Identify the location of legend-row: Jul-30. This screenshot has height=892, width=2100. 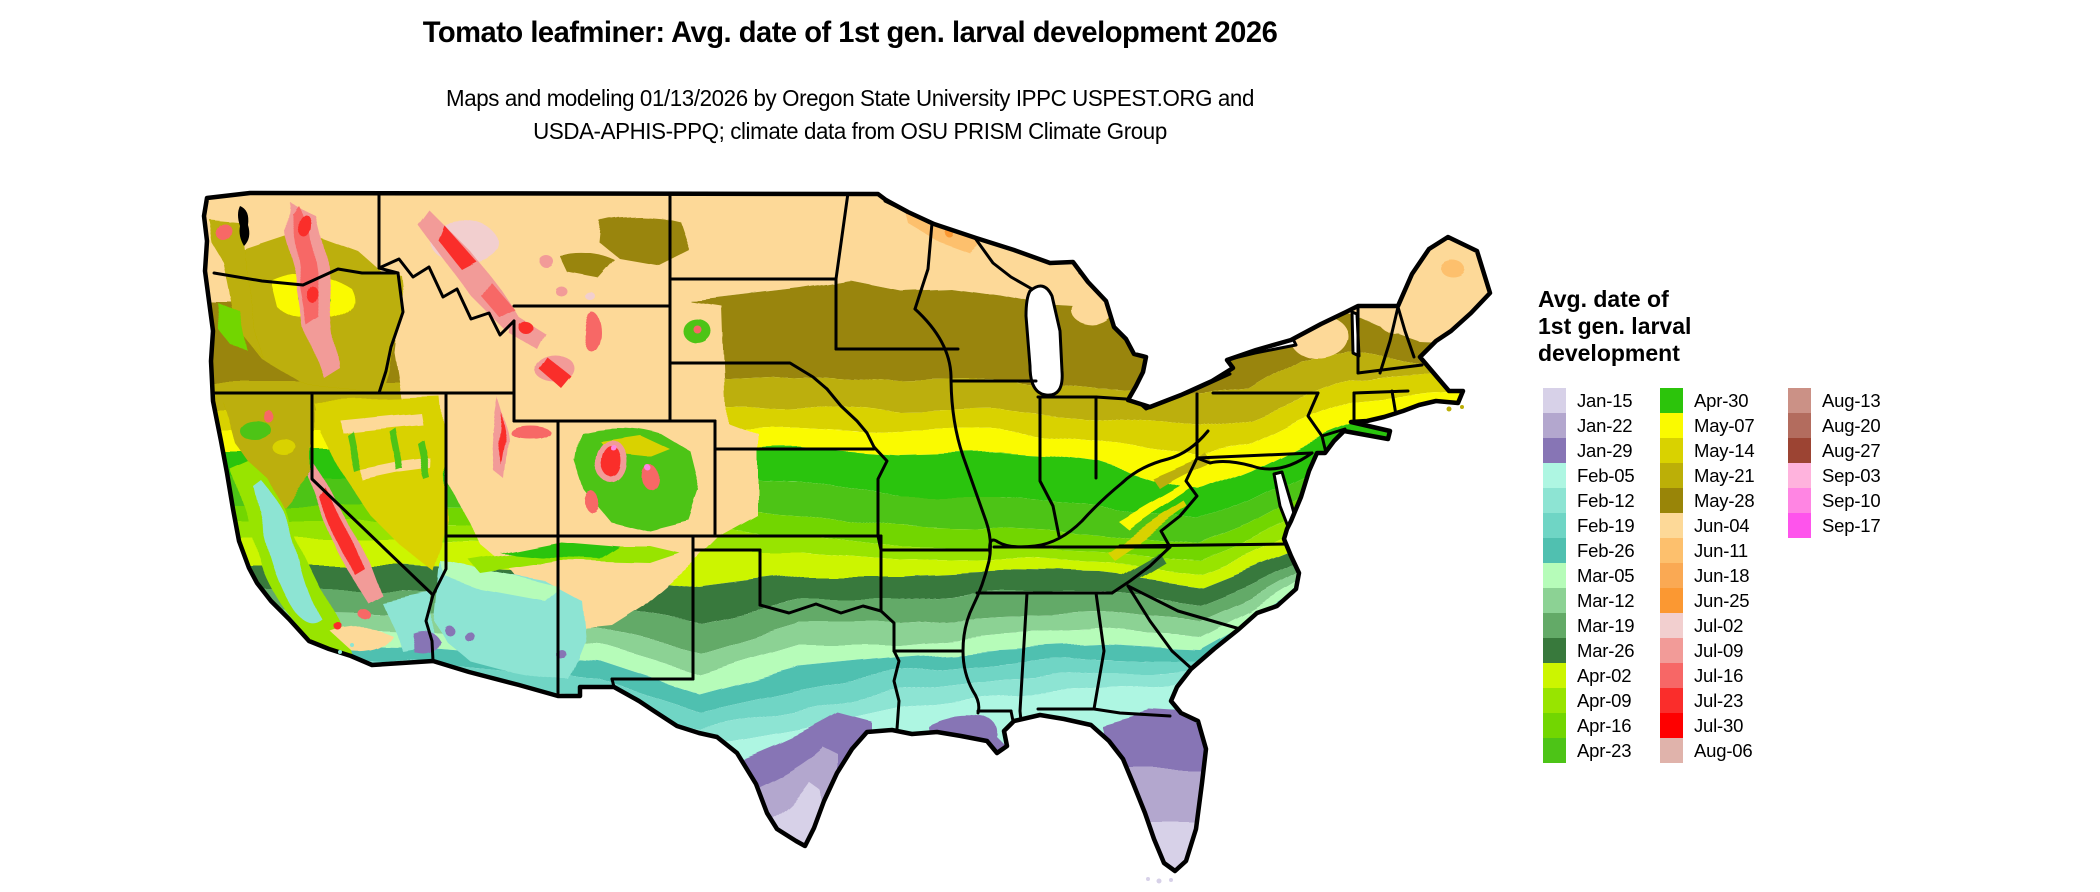
(1707, 725).